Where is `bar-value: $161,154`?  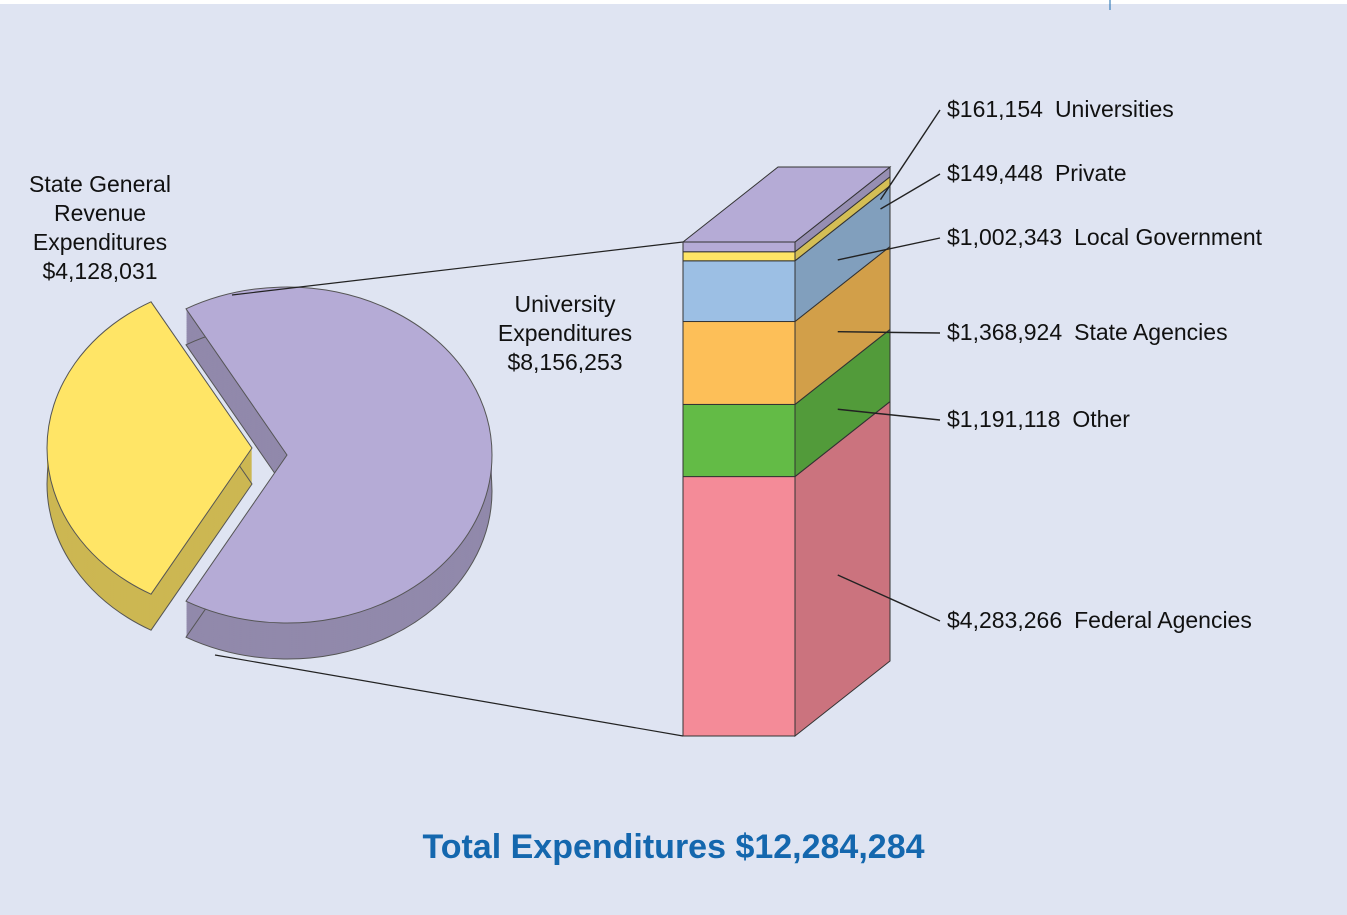 bar-value: $161,154 is located at coordinates (995, 109).